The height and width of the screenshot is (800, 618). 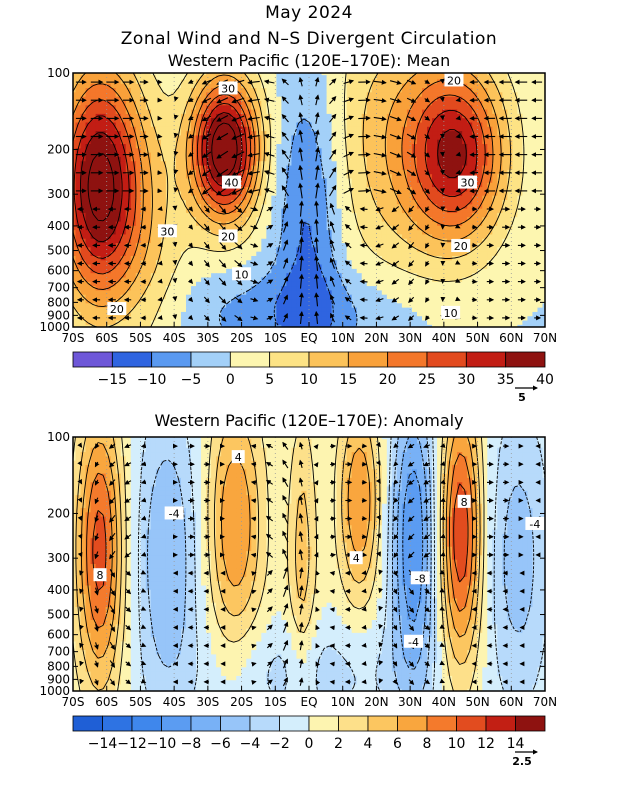 What do you see at coordinates (516, 744) in the screenshot?
I see `colorbar-tick-label: 14` at bounding box center [516, 744].